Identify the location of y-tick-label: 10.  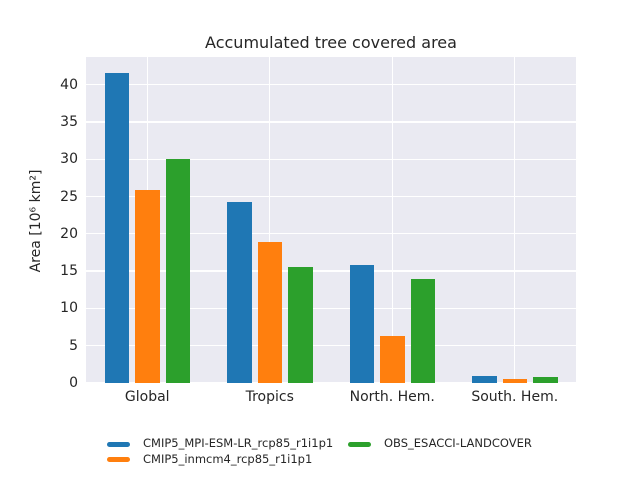
(69, 308).